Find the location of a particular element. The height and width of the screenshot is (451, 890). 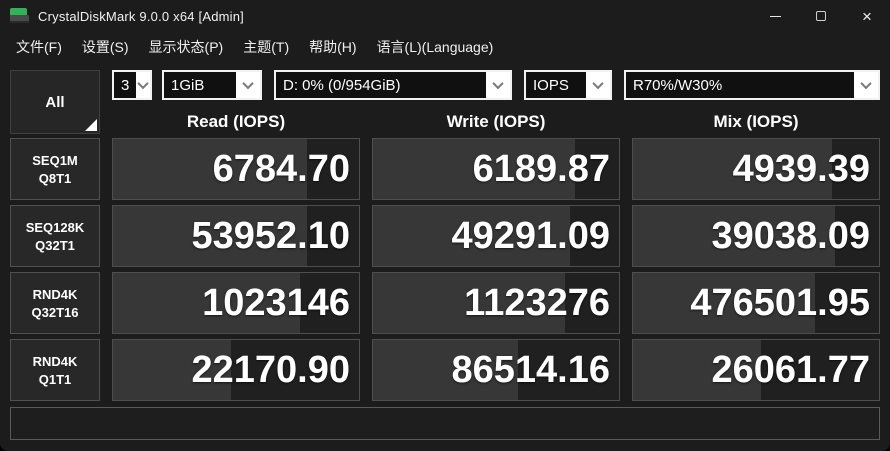

test-button-rnd4k-q1t1: RND4K Q1T1 is located at coordinates (55, 370).